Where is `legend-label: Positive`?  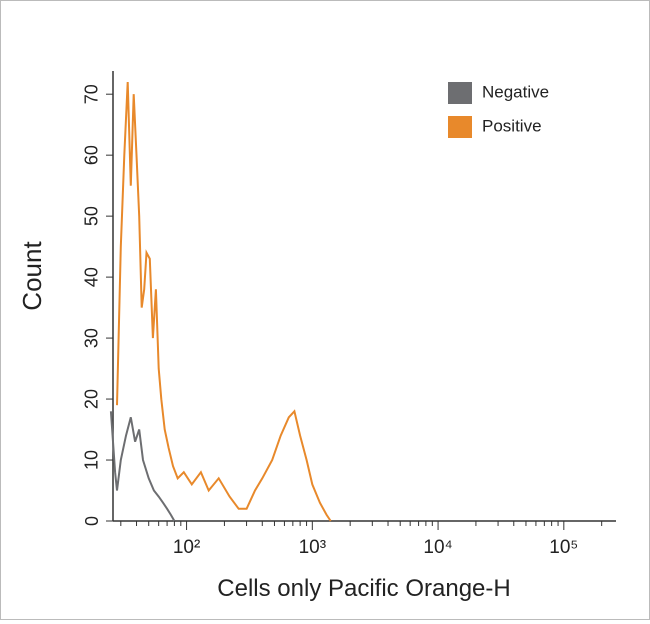
legend-label: Positive is located at coordinates (512, 125).